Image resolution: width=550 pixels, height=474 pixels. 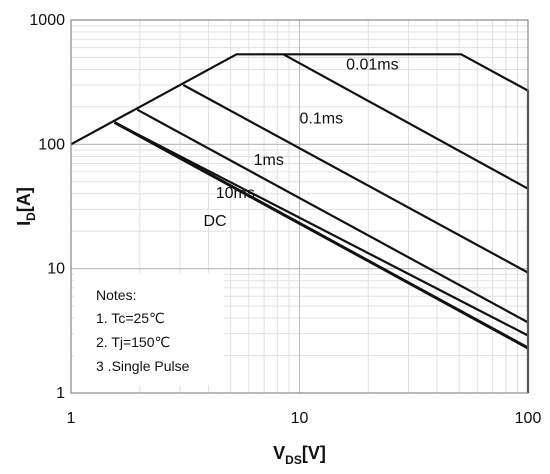 What do you see at coordinates (56, 269) in the screenshot?
I see `y-tick-label: 10` at bounding box center [56, 269].